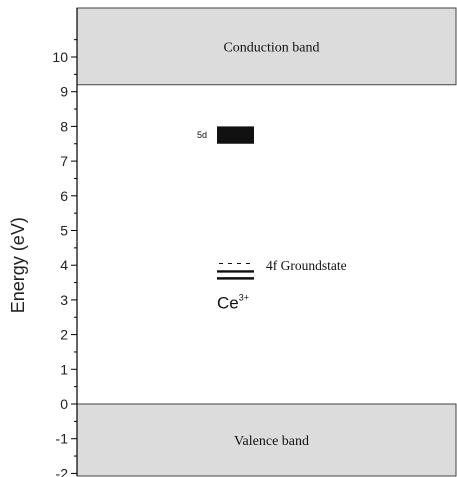  I want to click on y-tick-label: 0, so click(64, 404).